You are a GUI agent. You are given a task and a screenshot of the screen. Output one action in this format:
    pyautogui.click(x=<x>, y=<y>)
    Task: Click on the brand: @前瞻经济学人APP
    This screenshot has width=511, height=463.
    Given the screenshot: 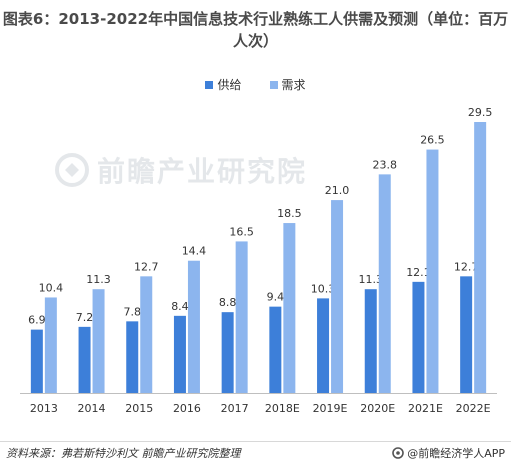 What is the action you would take?
    pyautogui.click(x=448, y=453)
    